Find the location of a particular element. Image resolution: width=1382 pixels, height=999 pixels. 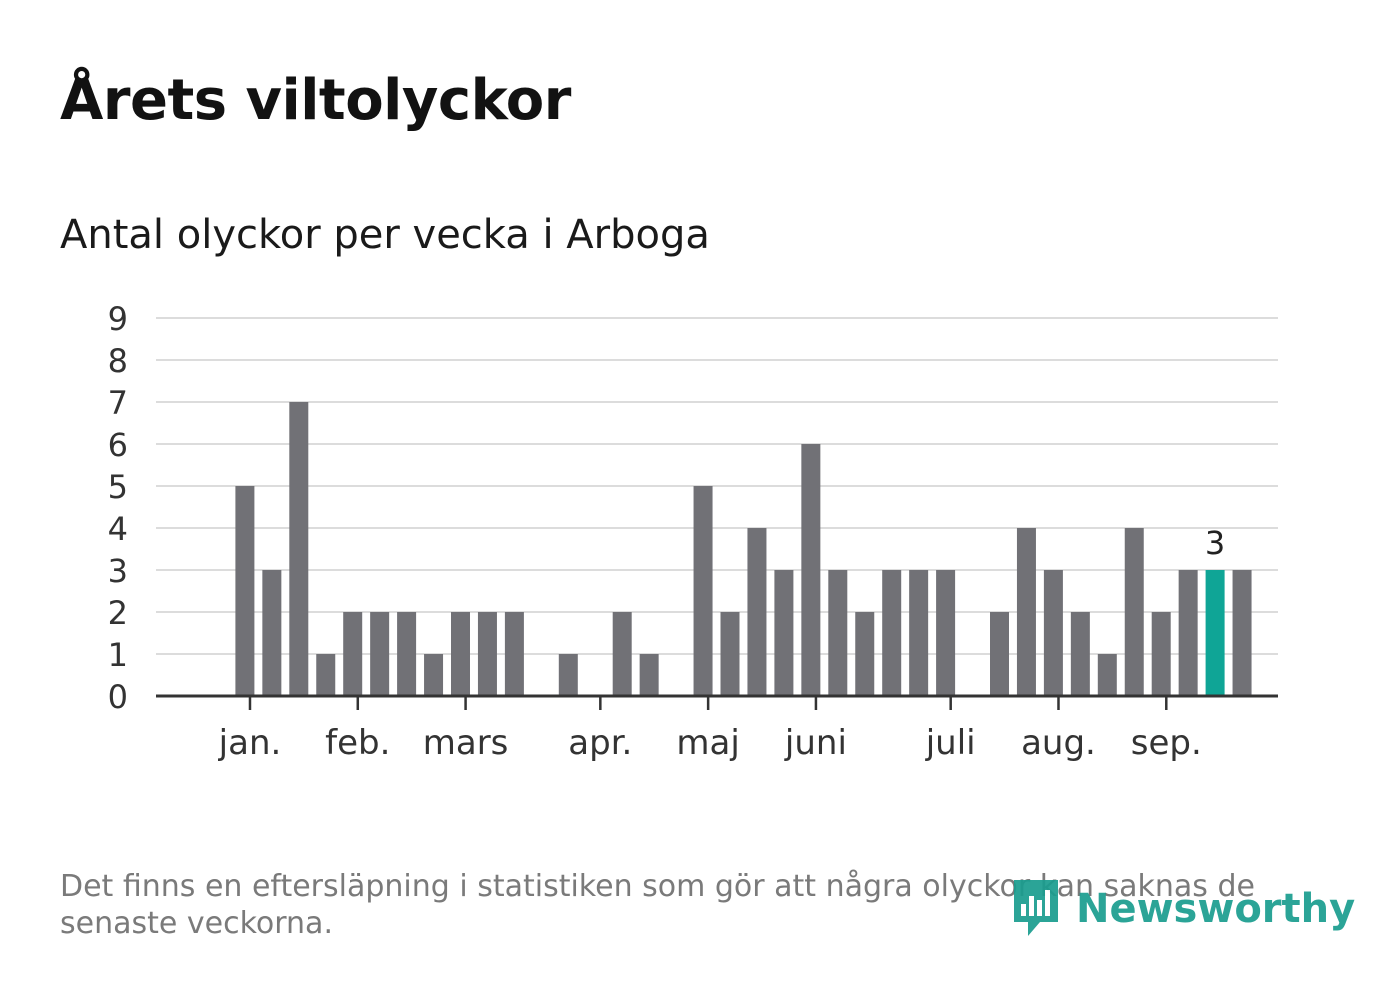

logo-text: Newsworthy is located at coordinates (1216, 909).